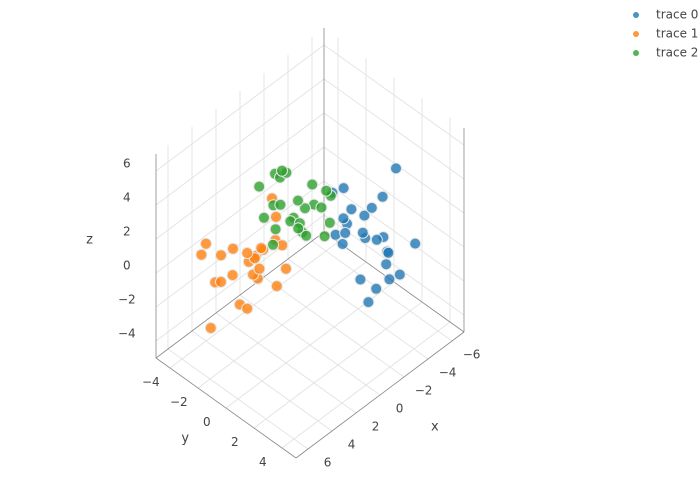 This screenshot has height=500, width=700. Describe the element at coordinates (235, 442) in the screenshot. I see `y-tick-label: 2` at that location.